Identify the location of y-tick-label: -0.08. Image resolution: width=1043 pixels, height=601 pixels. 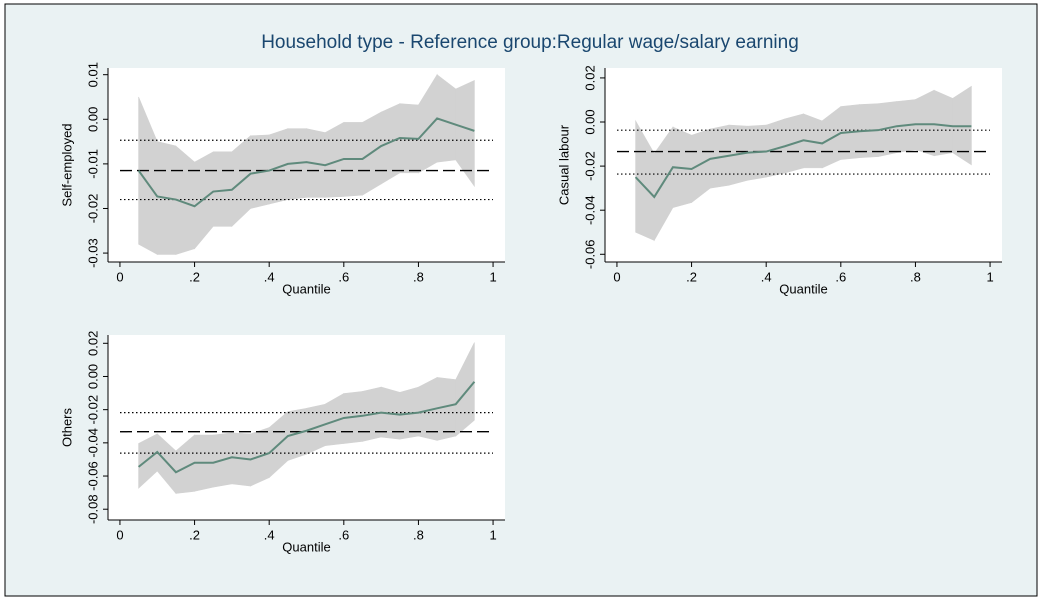
(92, 509).